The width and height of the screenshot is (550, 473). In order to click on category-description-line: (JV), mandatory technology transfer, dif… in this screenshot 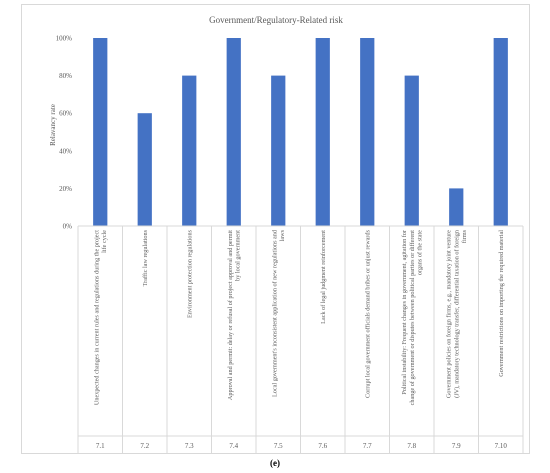, I will do `click(456, 314)`.